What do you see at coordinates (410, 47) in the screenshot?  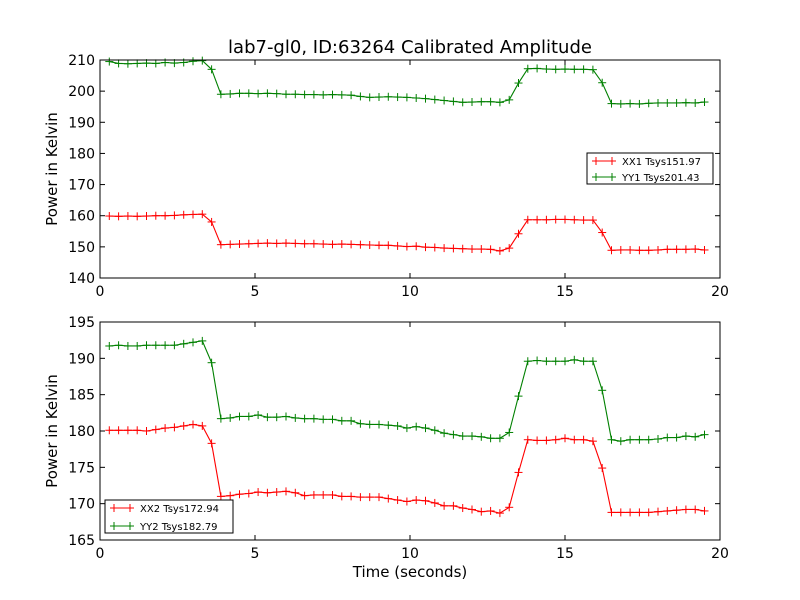 I see `figure-title: lab7-gl0, ID:63264 Calibrated Amplitude` at bounding box center [410, 47].